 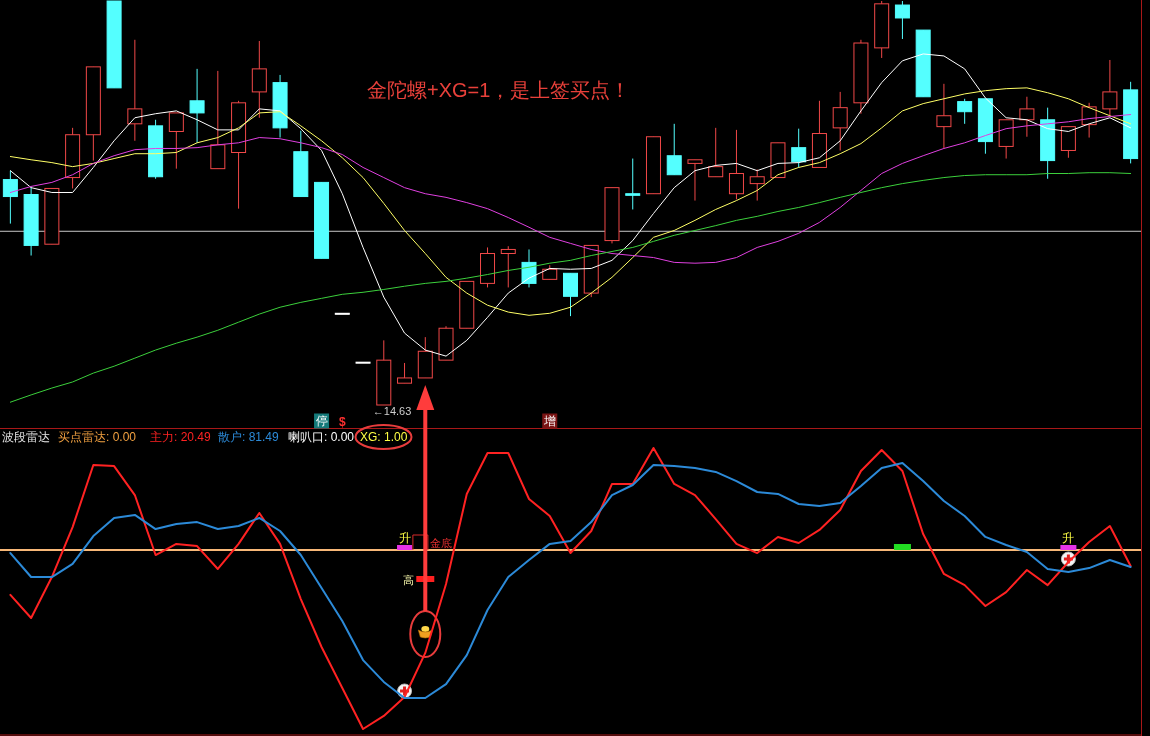 What do you see at coordinates (408, 580) in the screenshot?
I see `annotation: 高` at bounding box center [408, 580].